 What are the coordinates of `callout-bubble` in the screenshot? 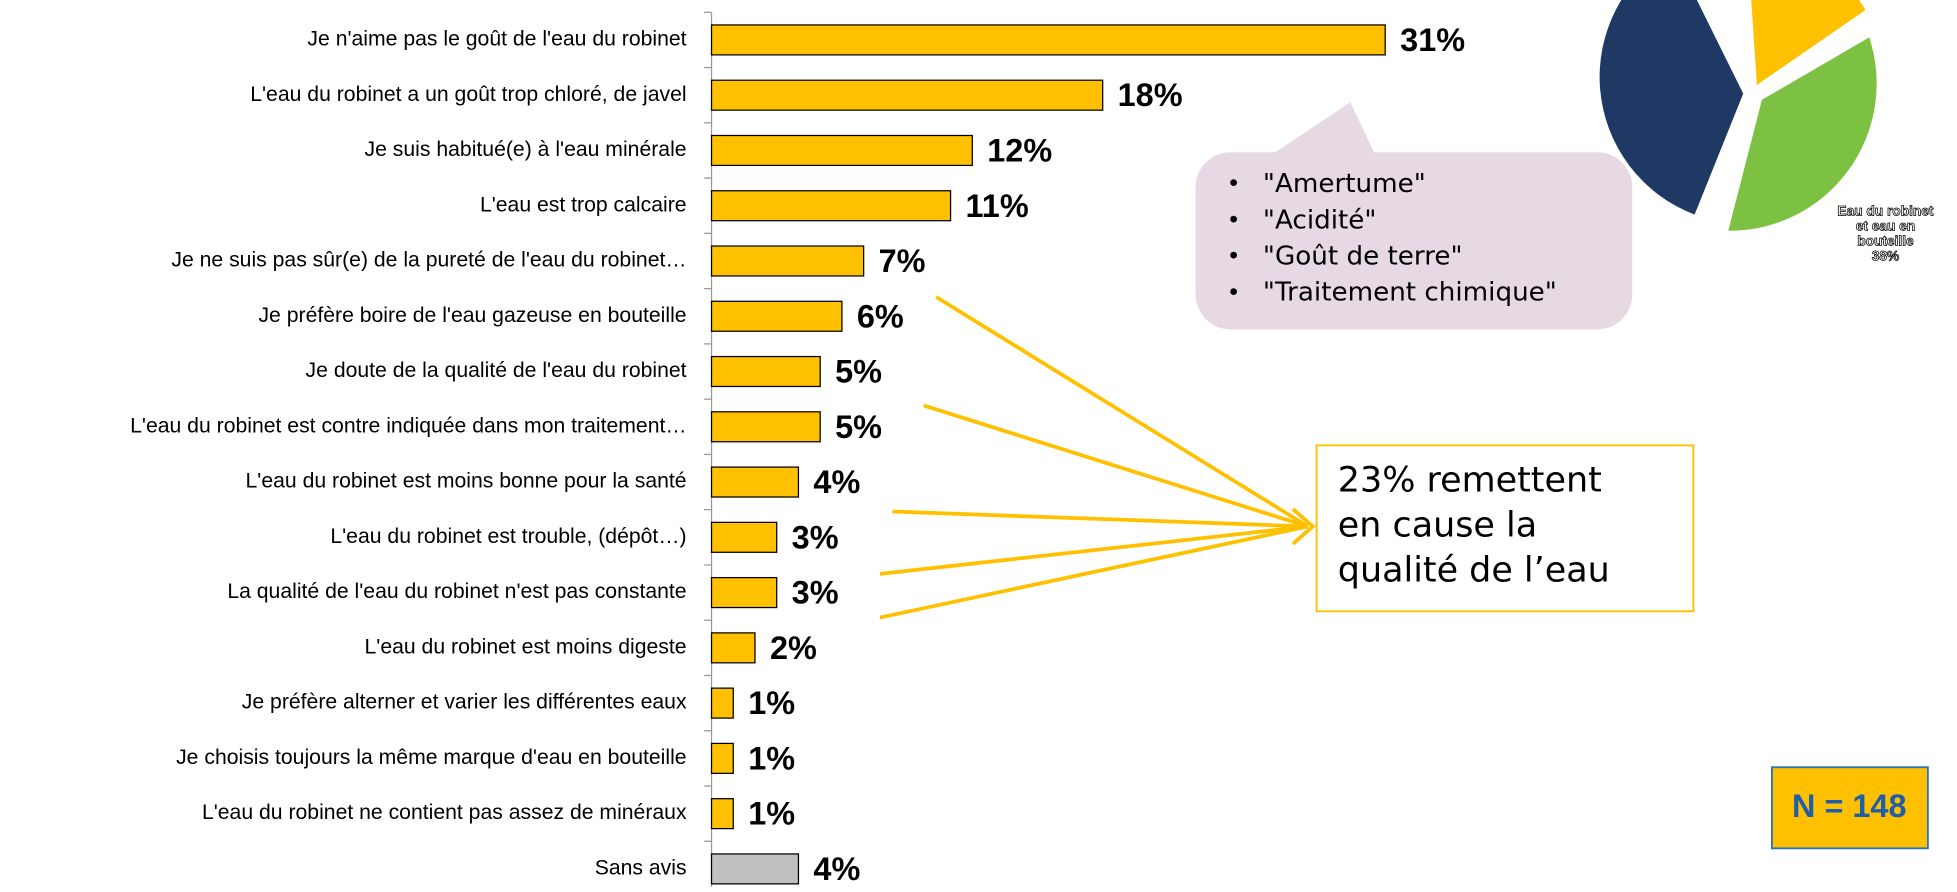 It's located at (1414, 216).